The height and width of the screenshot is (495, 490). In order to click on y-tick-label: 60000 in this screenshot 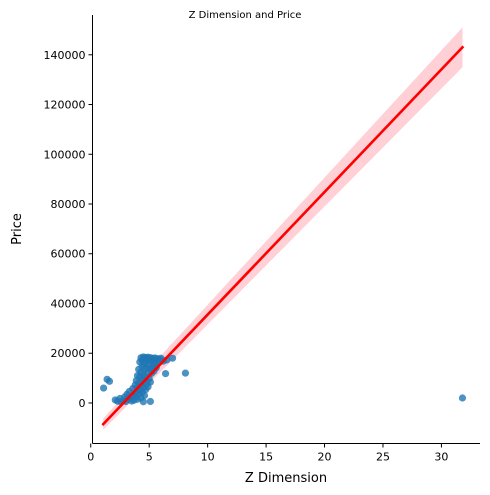, I will do `click(68, 254)`.